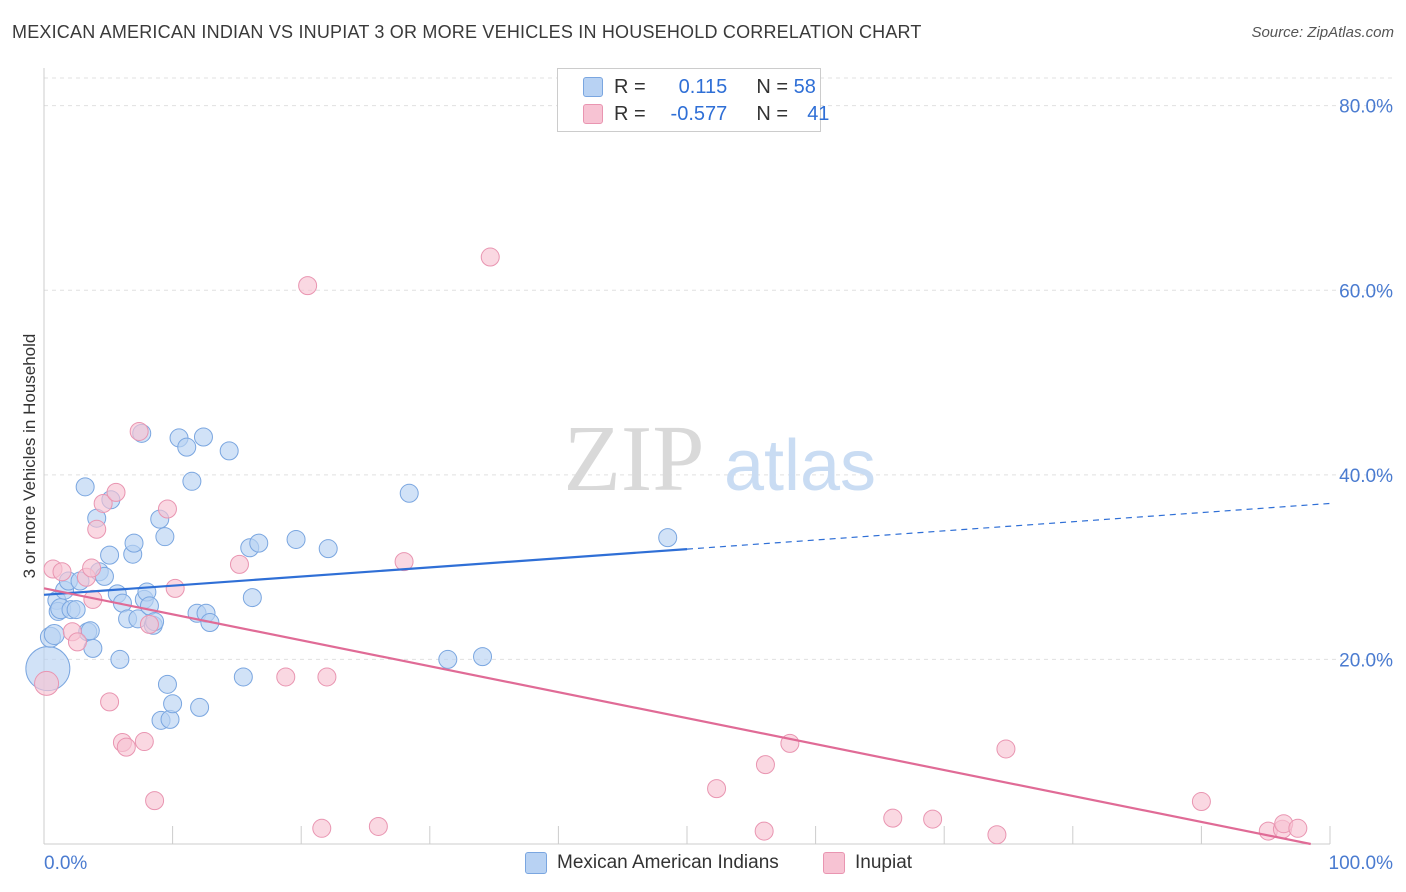 Image resolution: width=1406 pixels, height=892 pixels. What do you see at coordinates (1322, 32) in the screenshot?
I see `source-label: Source: ZipAtlas.com` at bounding box center [1322, 32].